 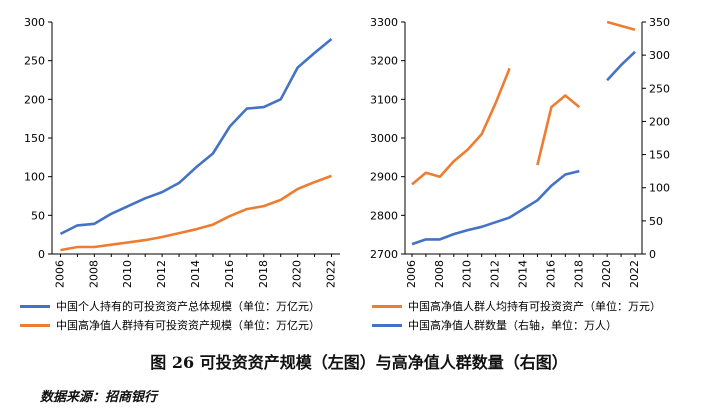 What do you see at coordinates (188, 306) in the screenshot?
I see `legend-label-total-assets: 中国个人持有的可投资资产总体规模（单位：万亿元）` at bounding box center [188, 306].